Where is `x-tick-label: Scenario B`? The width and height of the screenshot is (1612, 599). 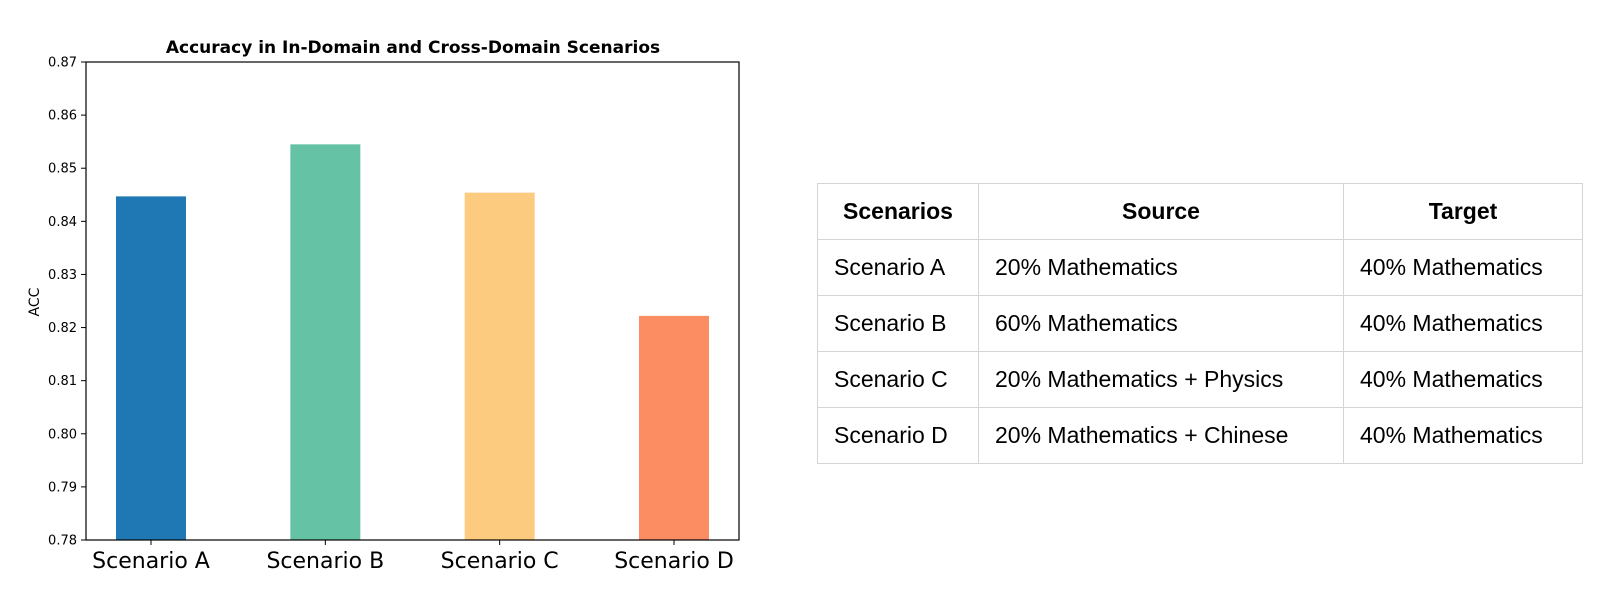
x-tick-label: Scenario B is located at coordinates (325, 561).